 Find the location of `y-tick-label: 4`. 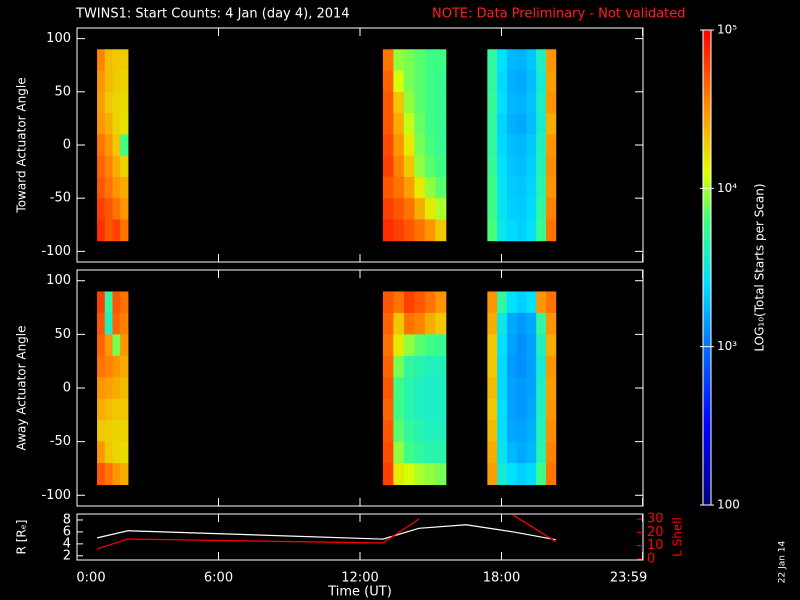

y-tick-label: 4 is located at coordinates (67, 543).